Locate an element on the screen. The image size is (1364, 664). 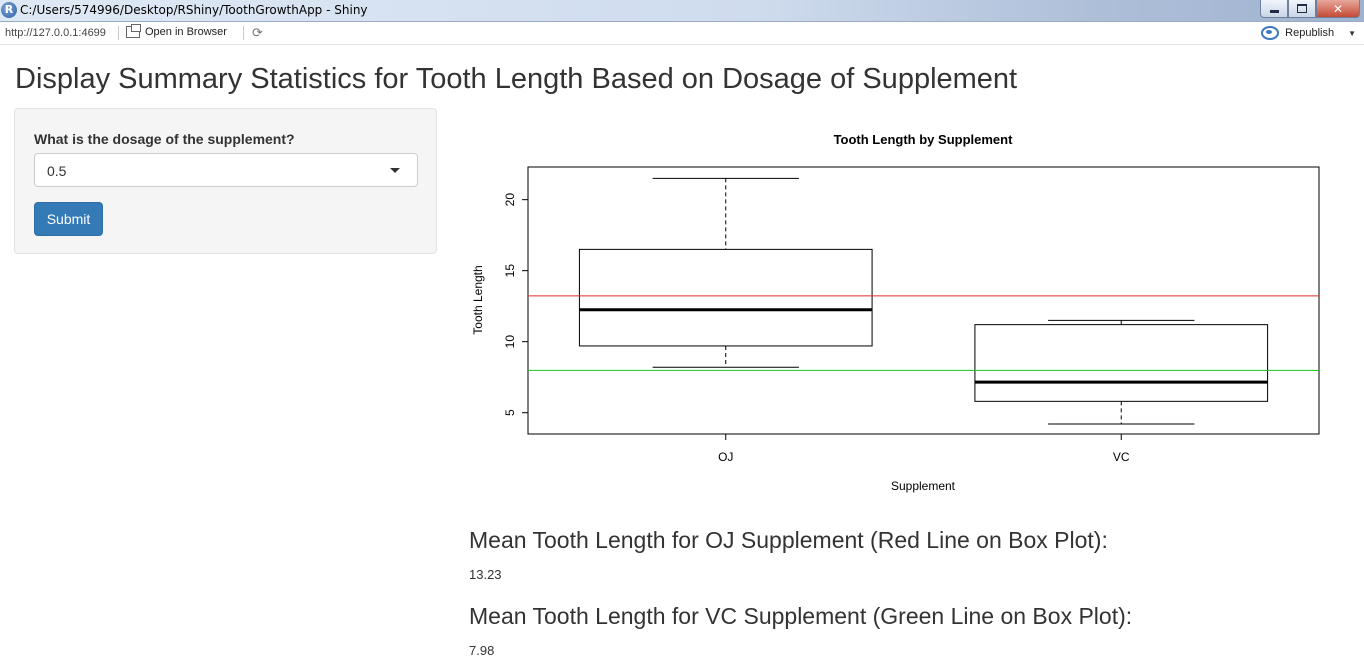
y-tick-label: 15 is located at coordinates (510, 271).